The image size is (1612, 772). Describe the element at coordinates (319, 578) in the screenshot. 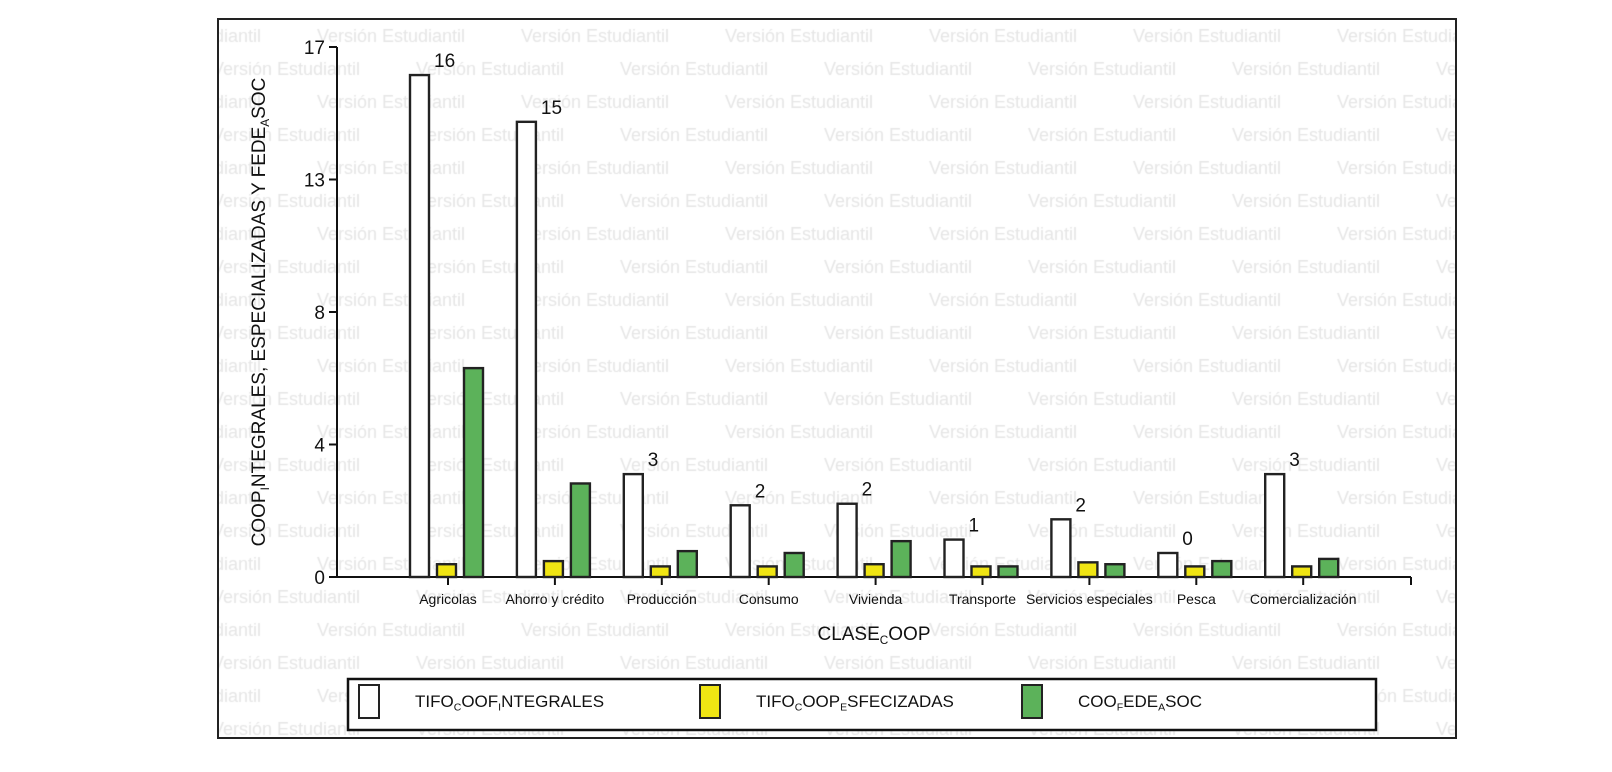

I see `y-tick-label: 0` at that location.